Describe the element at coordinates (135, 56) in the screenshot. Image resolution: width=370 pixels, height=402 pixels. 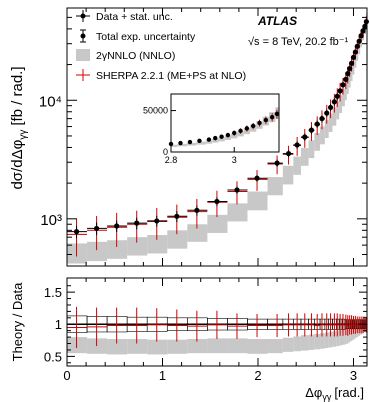
I see `legend-nnlo-label: 2γNNLO (NNLO)` at that location.